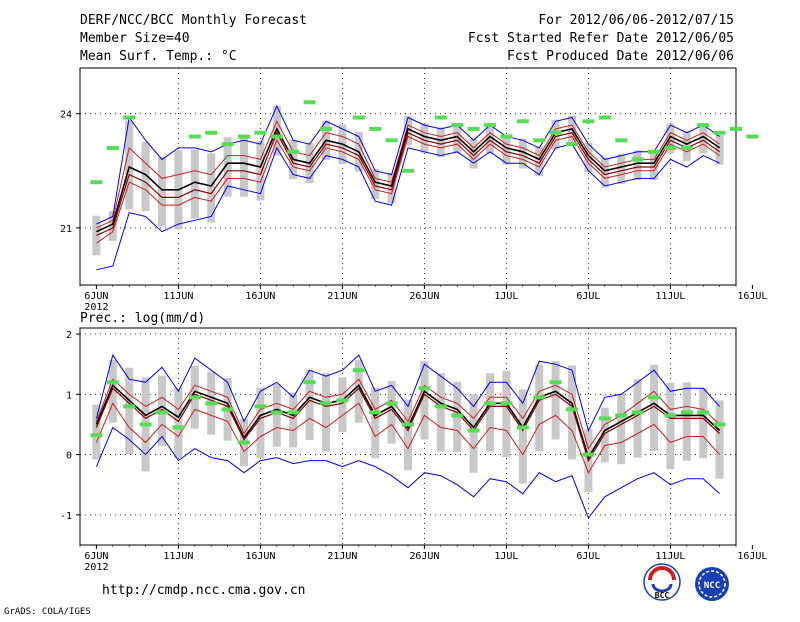 This screenshot has width=800, height=622. What do you see at coordinates (204, 590) in the screenshot?
I see `source-url: http://cmdp.ncc.cma.gov.cn` at bounding box center [204, 590].